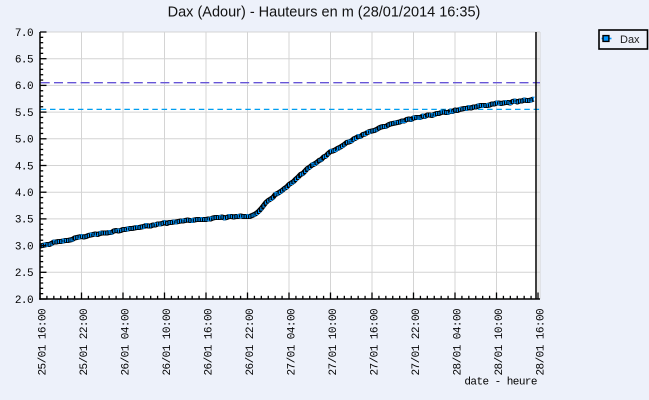  What do you see at coordinates (24, 34) in the screenshot?
I see `svg-text: 7.0` at bounding box center [24, 34].